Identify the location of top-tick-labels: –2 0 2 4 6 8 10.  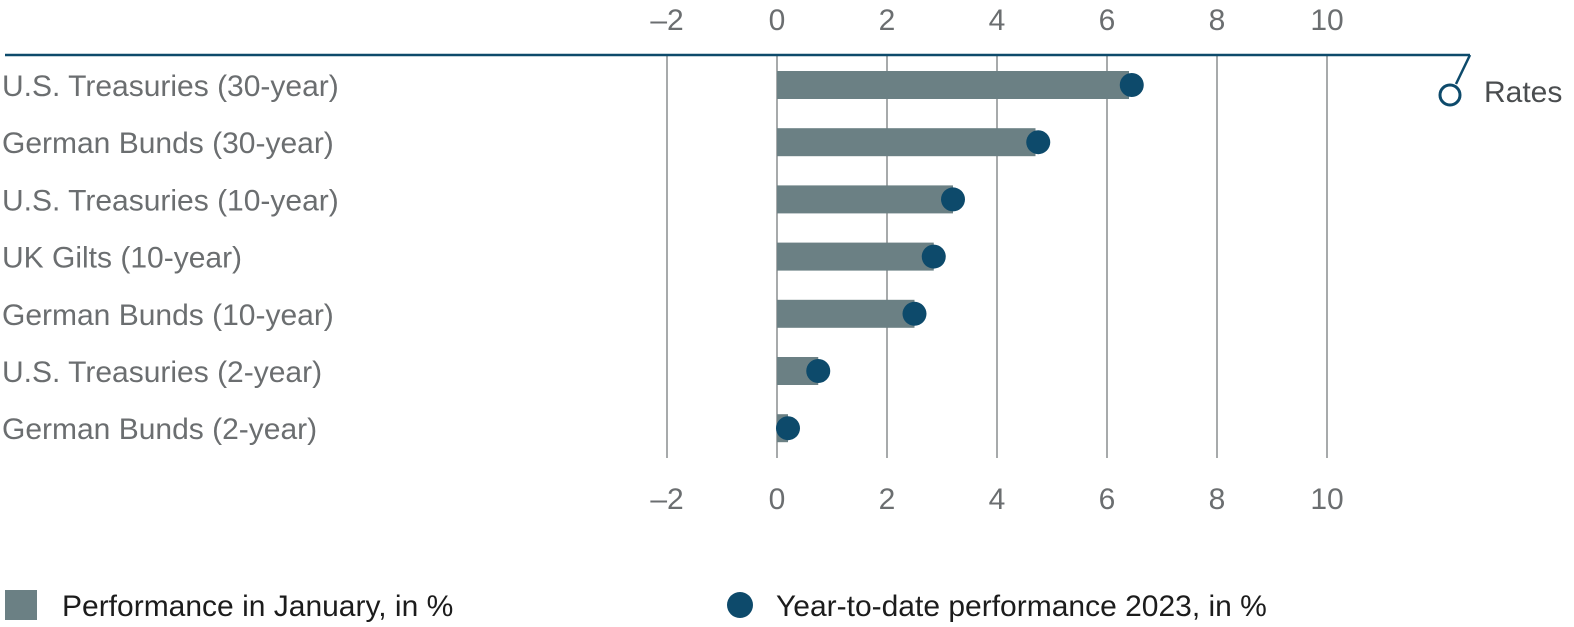
(996, 20).